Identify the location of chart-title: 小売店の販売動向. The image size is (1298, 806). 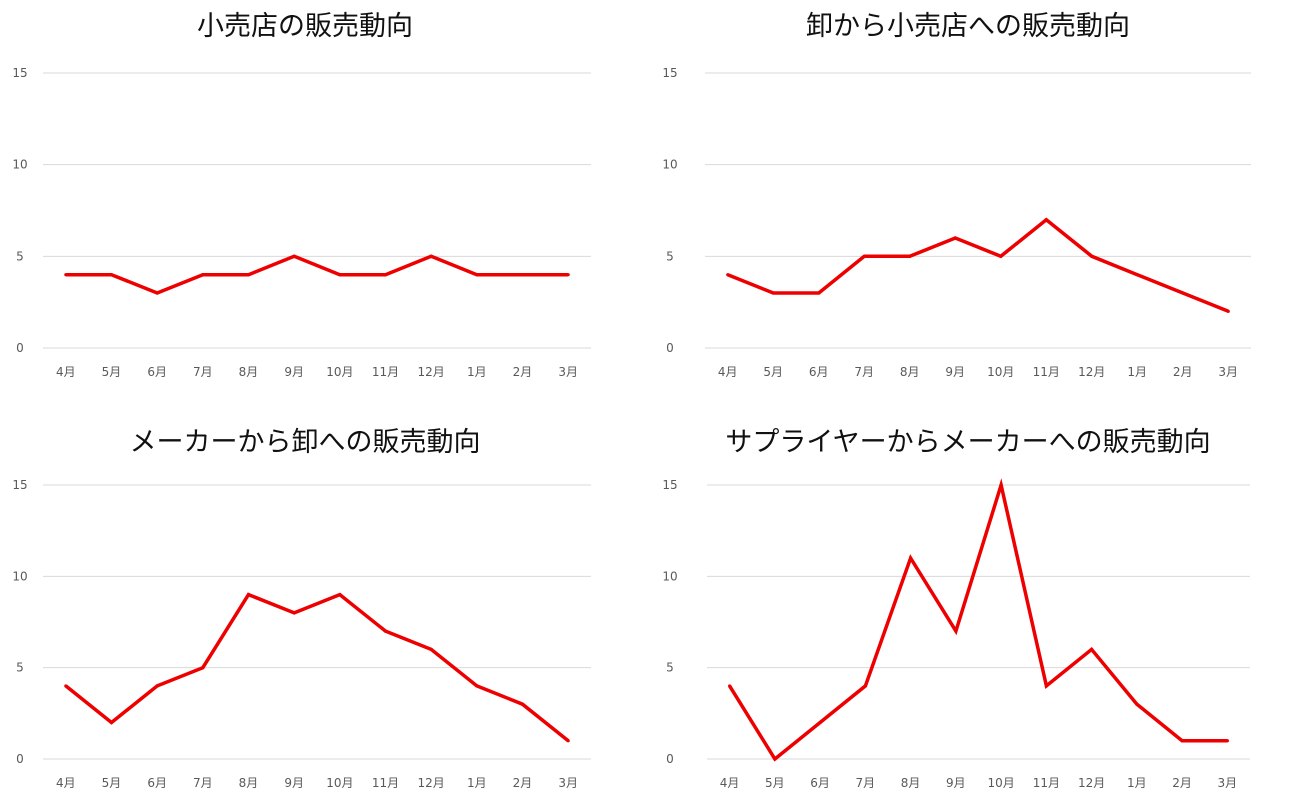
(305, 26).